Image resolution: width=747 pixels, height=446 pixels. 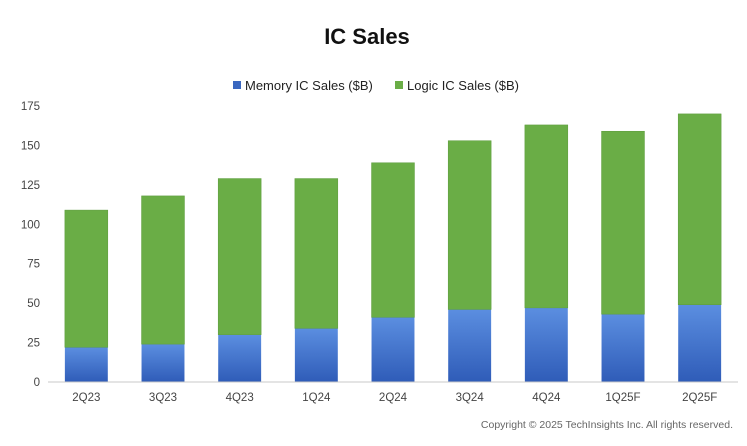 What do you see at coordinates (469, 225) in the screenshot?
I see `bar-logic-3q24` at bounding box center [469, 225].